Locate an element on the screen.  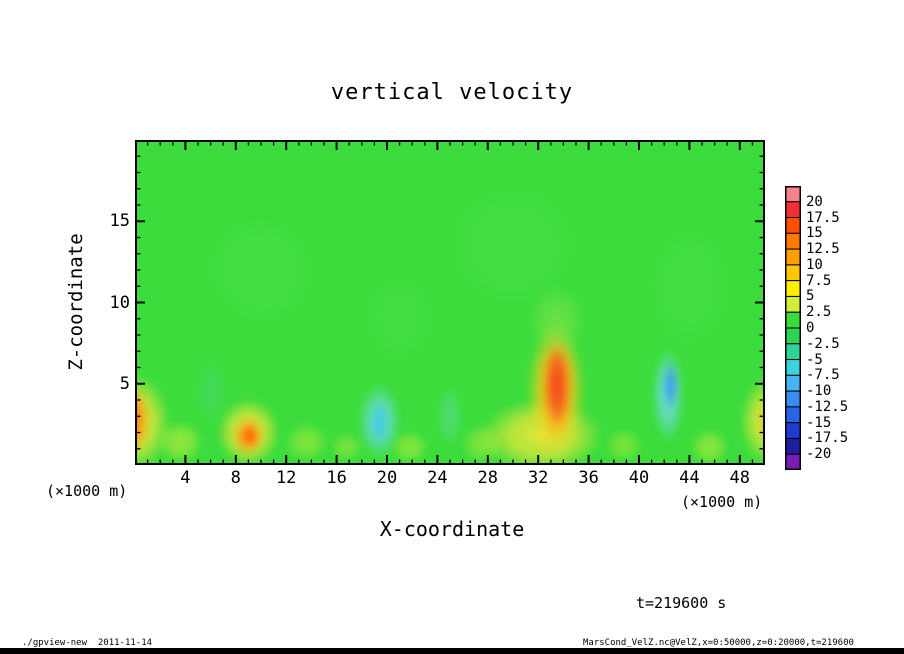
x-unit-label: (×1000 m) is located at coordinates (722, 502).